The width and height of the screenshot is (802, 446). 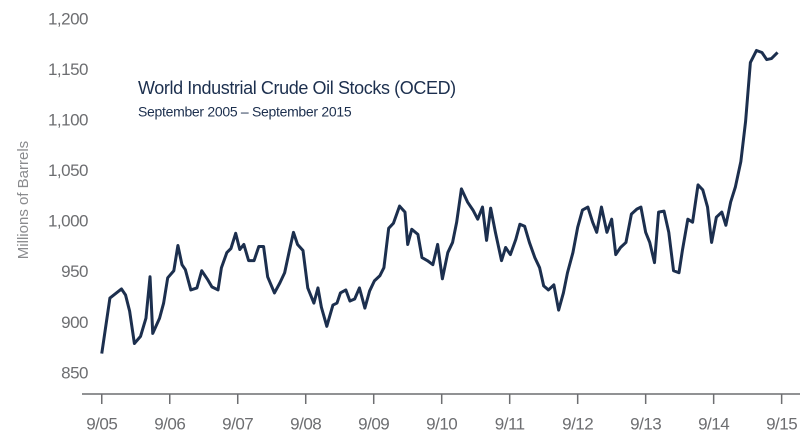 What do you see at coordinates (245, 112) in the screenshot?
I see `chart-subtitle: September 2005 – September 2015` at bounding box center [245, 112].